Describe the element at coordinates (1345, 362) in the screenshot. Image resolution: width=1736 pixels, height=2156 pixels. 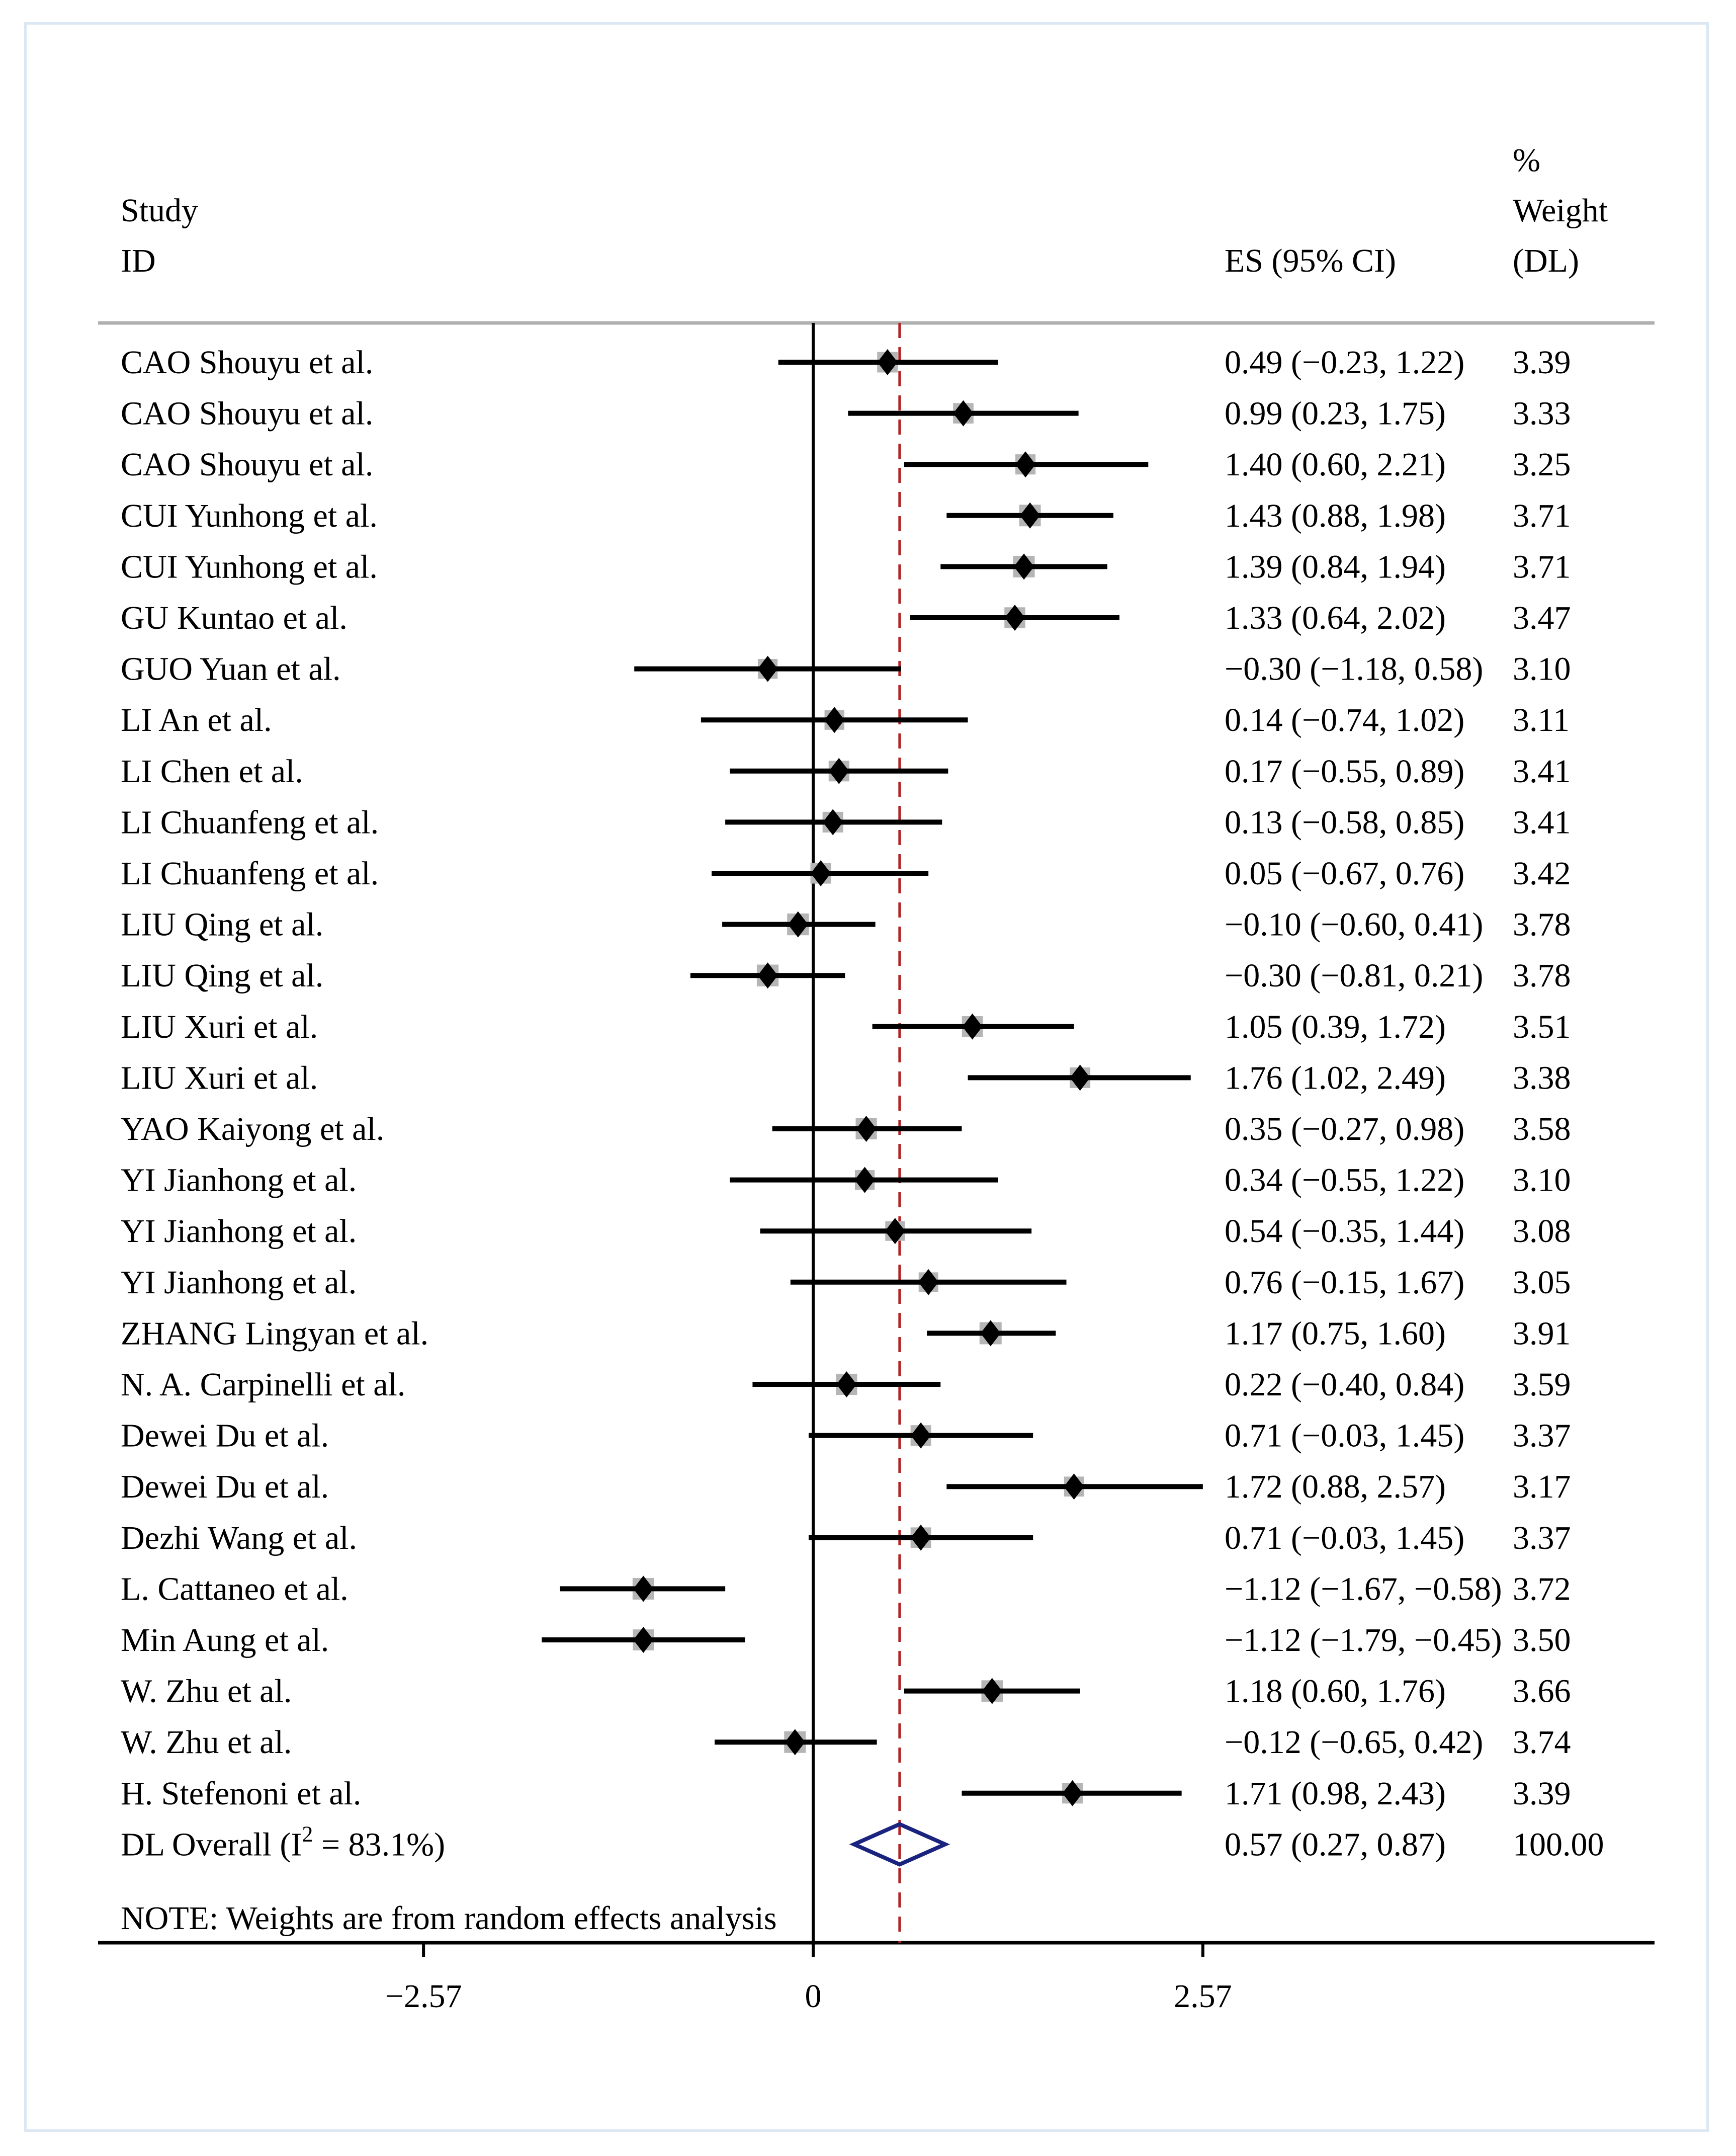
I see `study-es-ci: 0.49 (−0.23, 1.22)` at that location.